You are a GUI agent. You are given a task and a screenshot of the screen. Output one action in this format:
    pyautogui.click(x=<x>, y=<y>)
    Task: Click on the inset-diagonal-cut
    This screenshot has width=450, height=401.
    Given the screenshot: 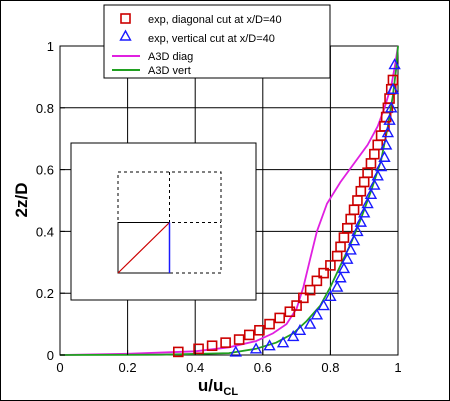 What is the action you would take?
    pyautogui.click(x=143, y=248)
    